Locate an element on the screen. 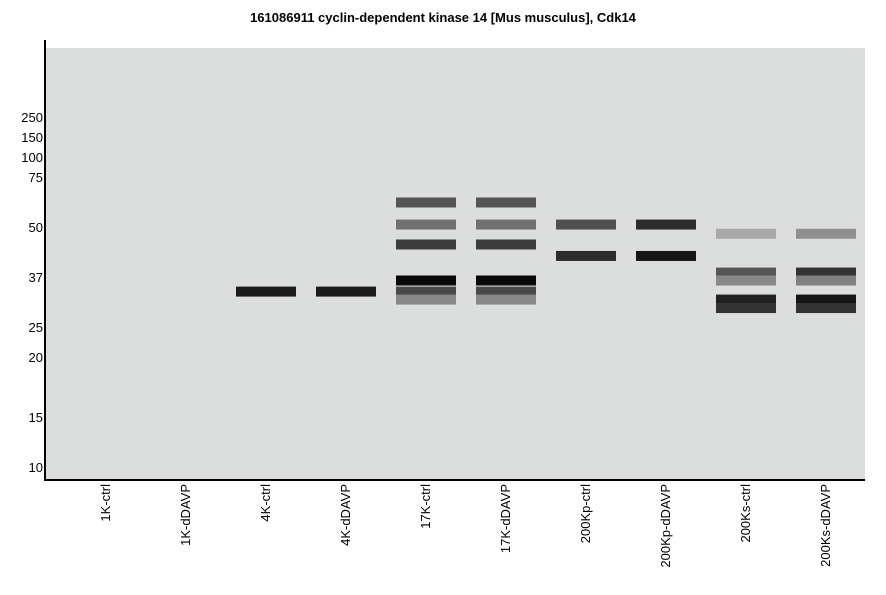 The width and height of the screenshot is (886, 595). y-tick-label: 25 is located at coordinates (36, 327).